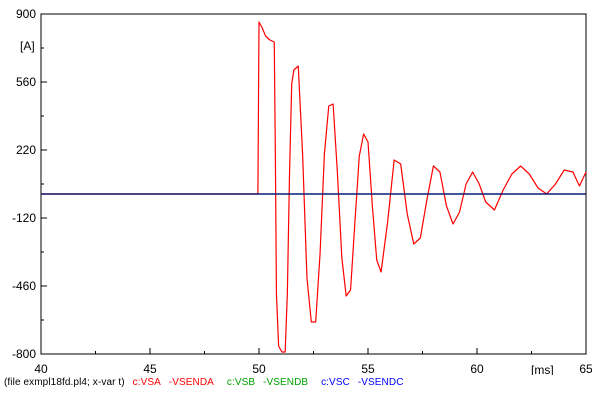 The height and width of the screenshot is (395, 592). What do you see at coordinates (26, 82) in the screenshot?
I see `y-tick-label: 560` at bounding box center [26, 82].